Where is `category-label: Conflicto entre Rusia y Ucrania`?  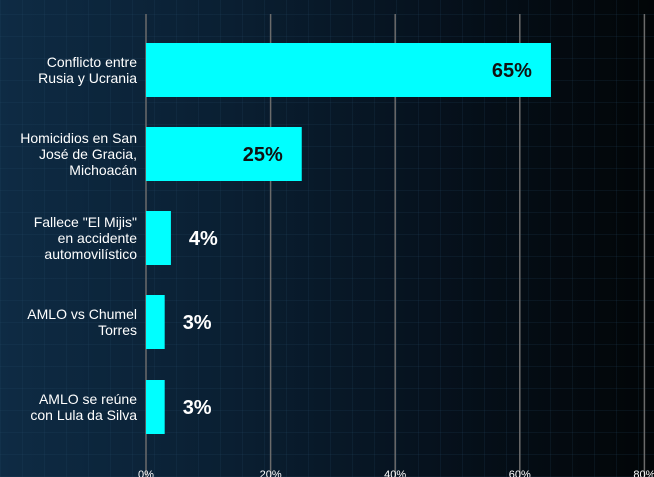
category-label: Conflicto entre Rusia y Ucrania is located at coordinates (87, 70).